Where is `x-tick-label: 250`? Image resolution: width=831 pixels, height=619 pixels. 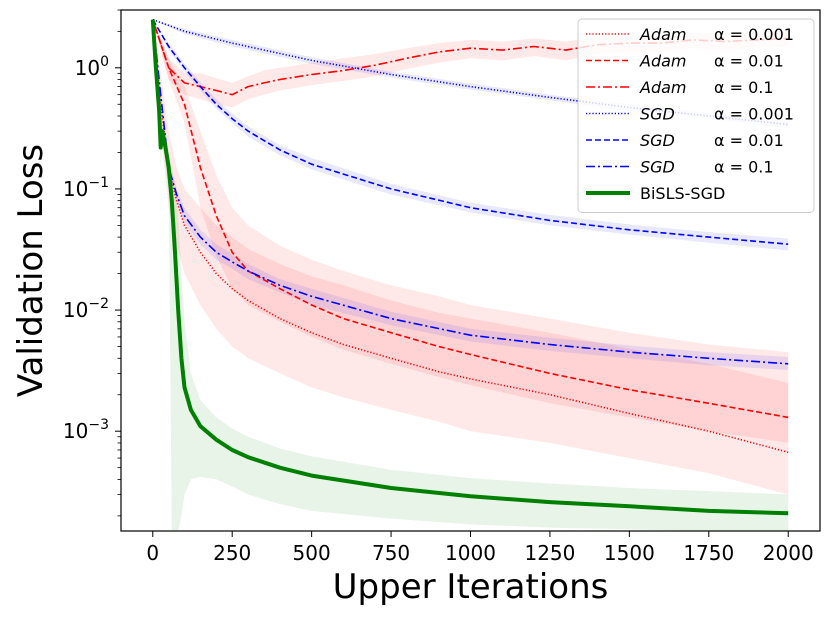
x-tick-label: 250 is located at coordinates (232, 553).